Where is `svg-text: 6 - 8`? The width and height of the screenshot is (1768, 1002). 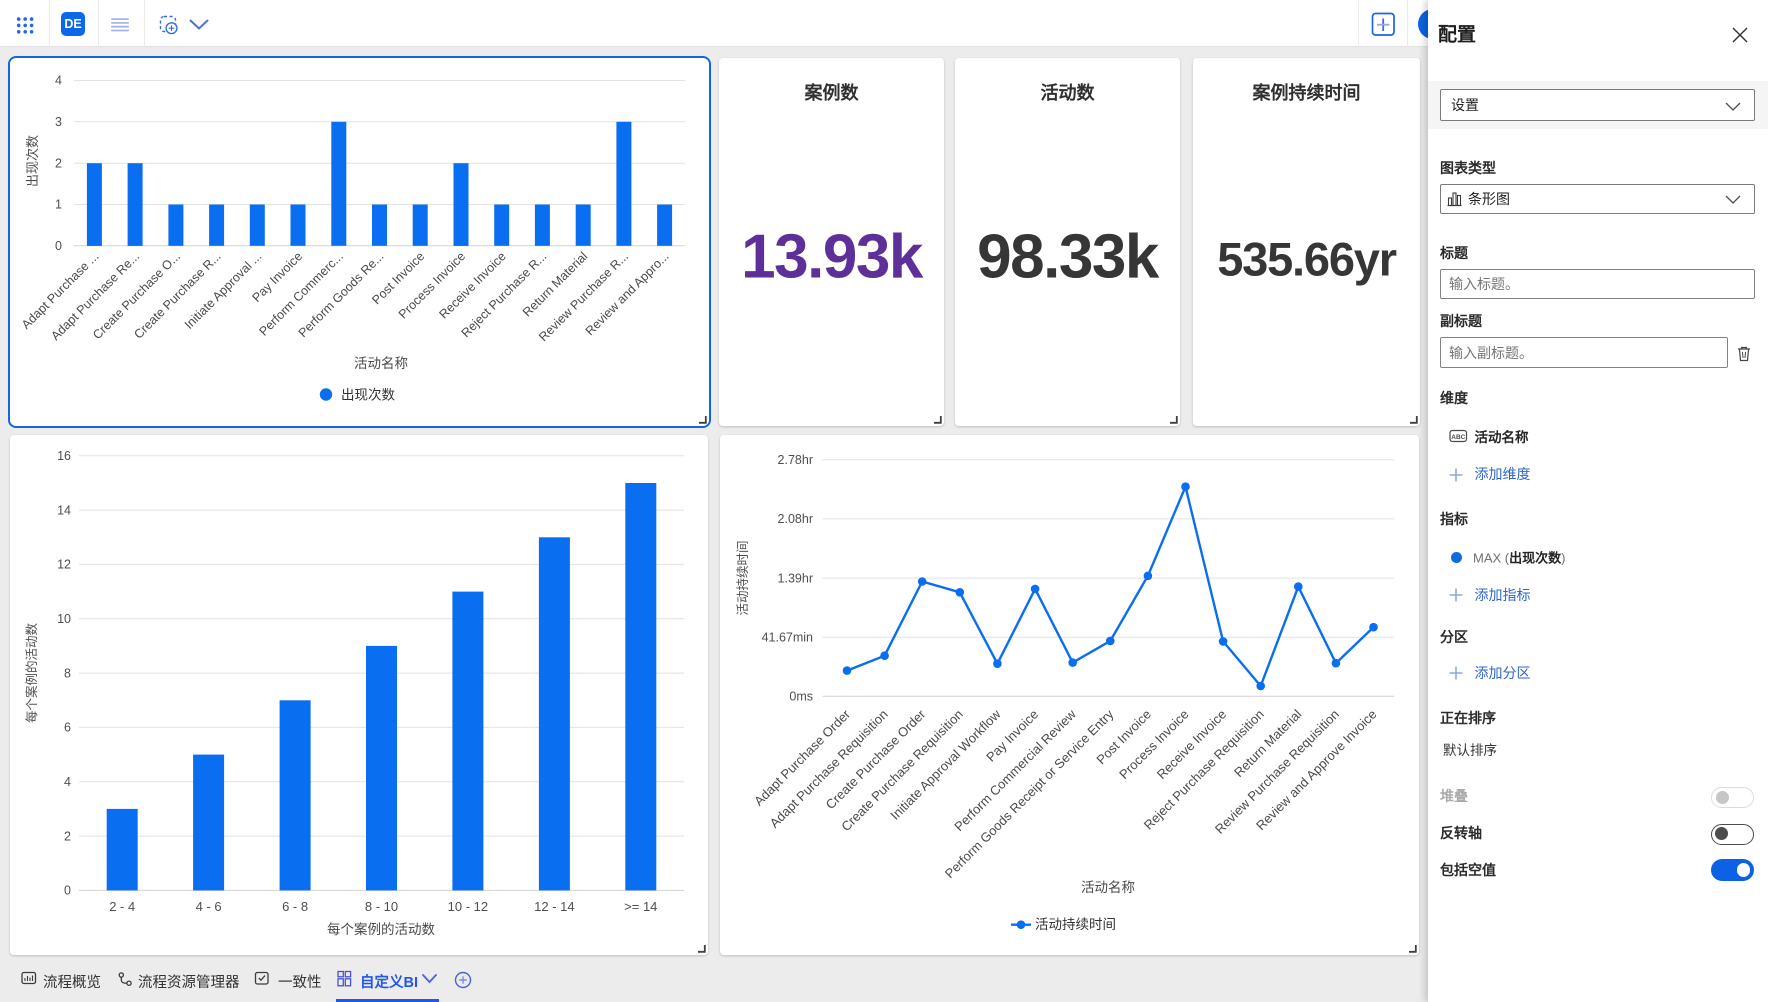
svg-text: 6 - 8 is located at coordinates (295, 906).